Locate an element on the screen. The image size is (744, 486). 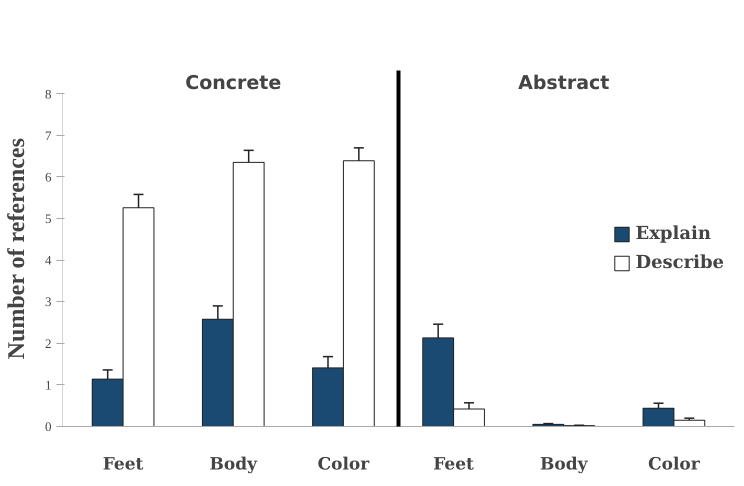
legend-label: Describe is located at coordinates (679, 262).